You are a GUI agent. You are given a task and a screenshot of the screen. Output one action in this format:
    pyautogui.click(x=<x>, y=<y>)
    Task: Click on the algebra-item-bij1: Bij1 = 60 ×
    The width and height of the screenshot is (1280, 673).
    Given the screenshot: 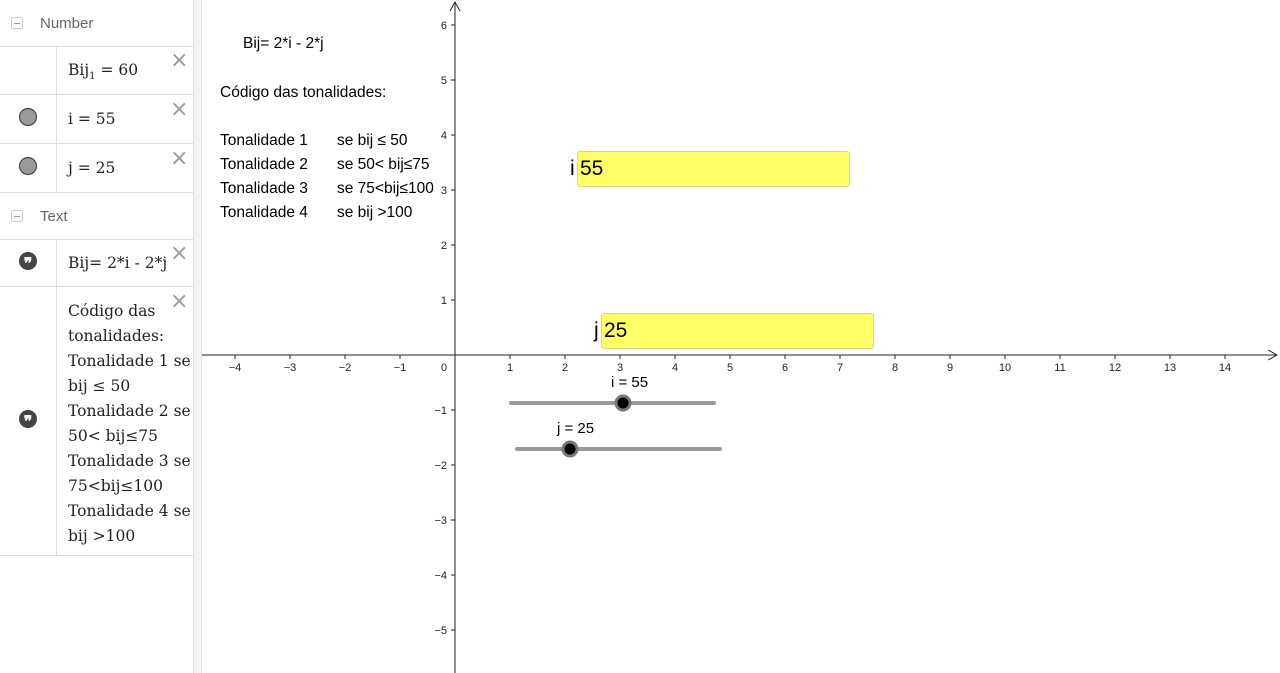 What is the action you would take?
    pyautogui.click(x=96, y=70)
    